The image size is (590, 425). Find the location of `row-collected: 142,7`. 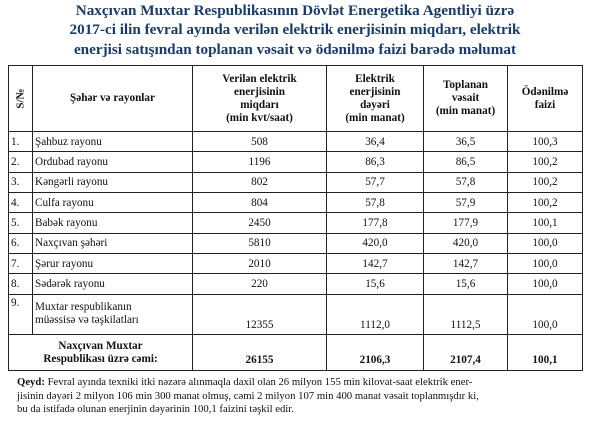

row-collected: 142,7 is located at coordinates (465, 263).